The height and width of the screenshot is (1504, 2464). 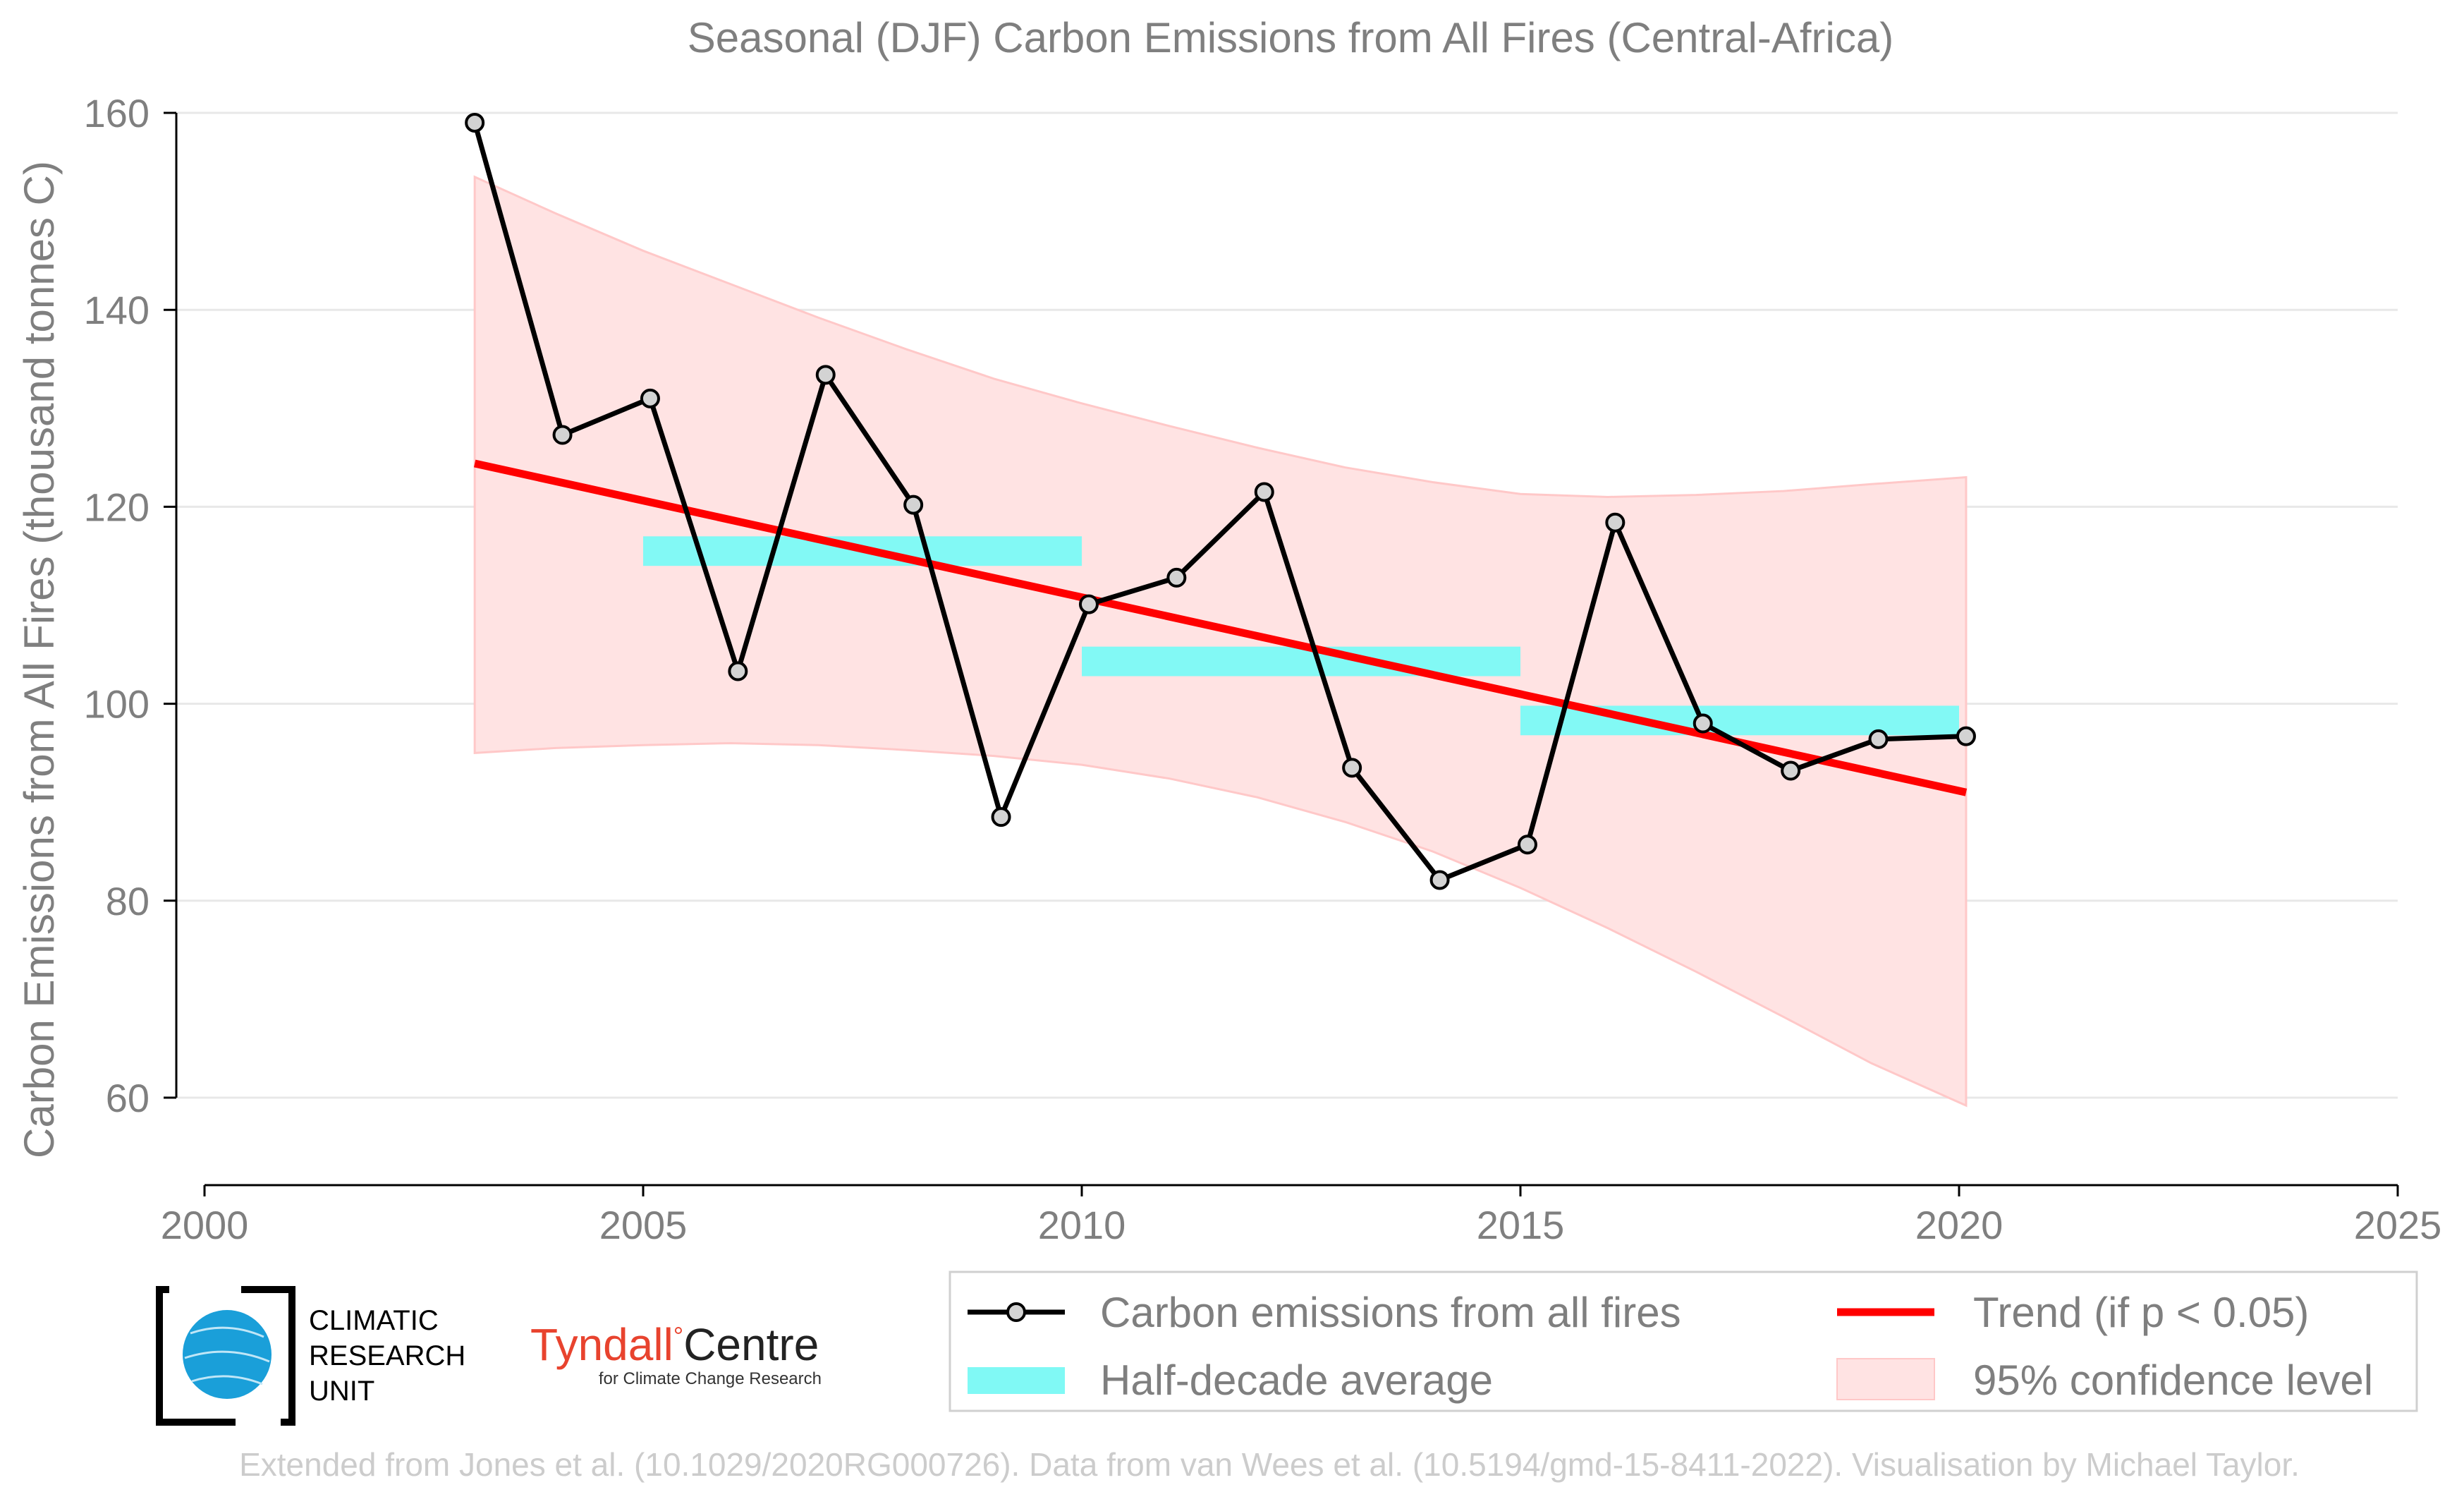 What do you see at coordinates (387, 1355) in the screenshot?
I see `cru-line-2: RESEARCH` at bounding box center [387, 1355].